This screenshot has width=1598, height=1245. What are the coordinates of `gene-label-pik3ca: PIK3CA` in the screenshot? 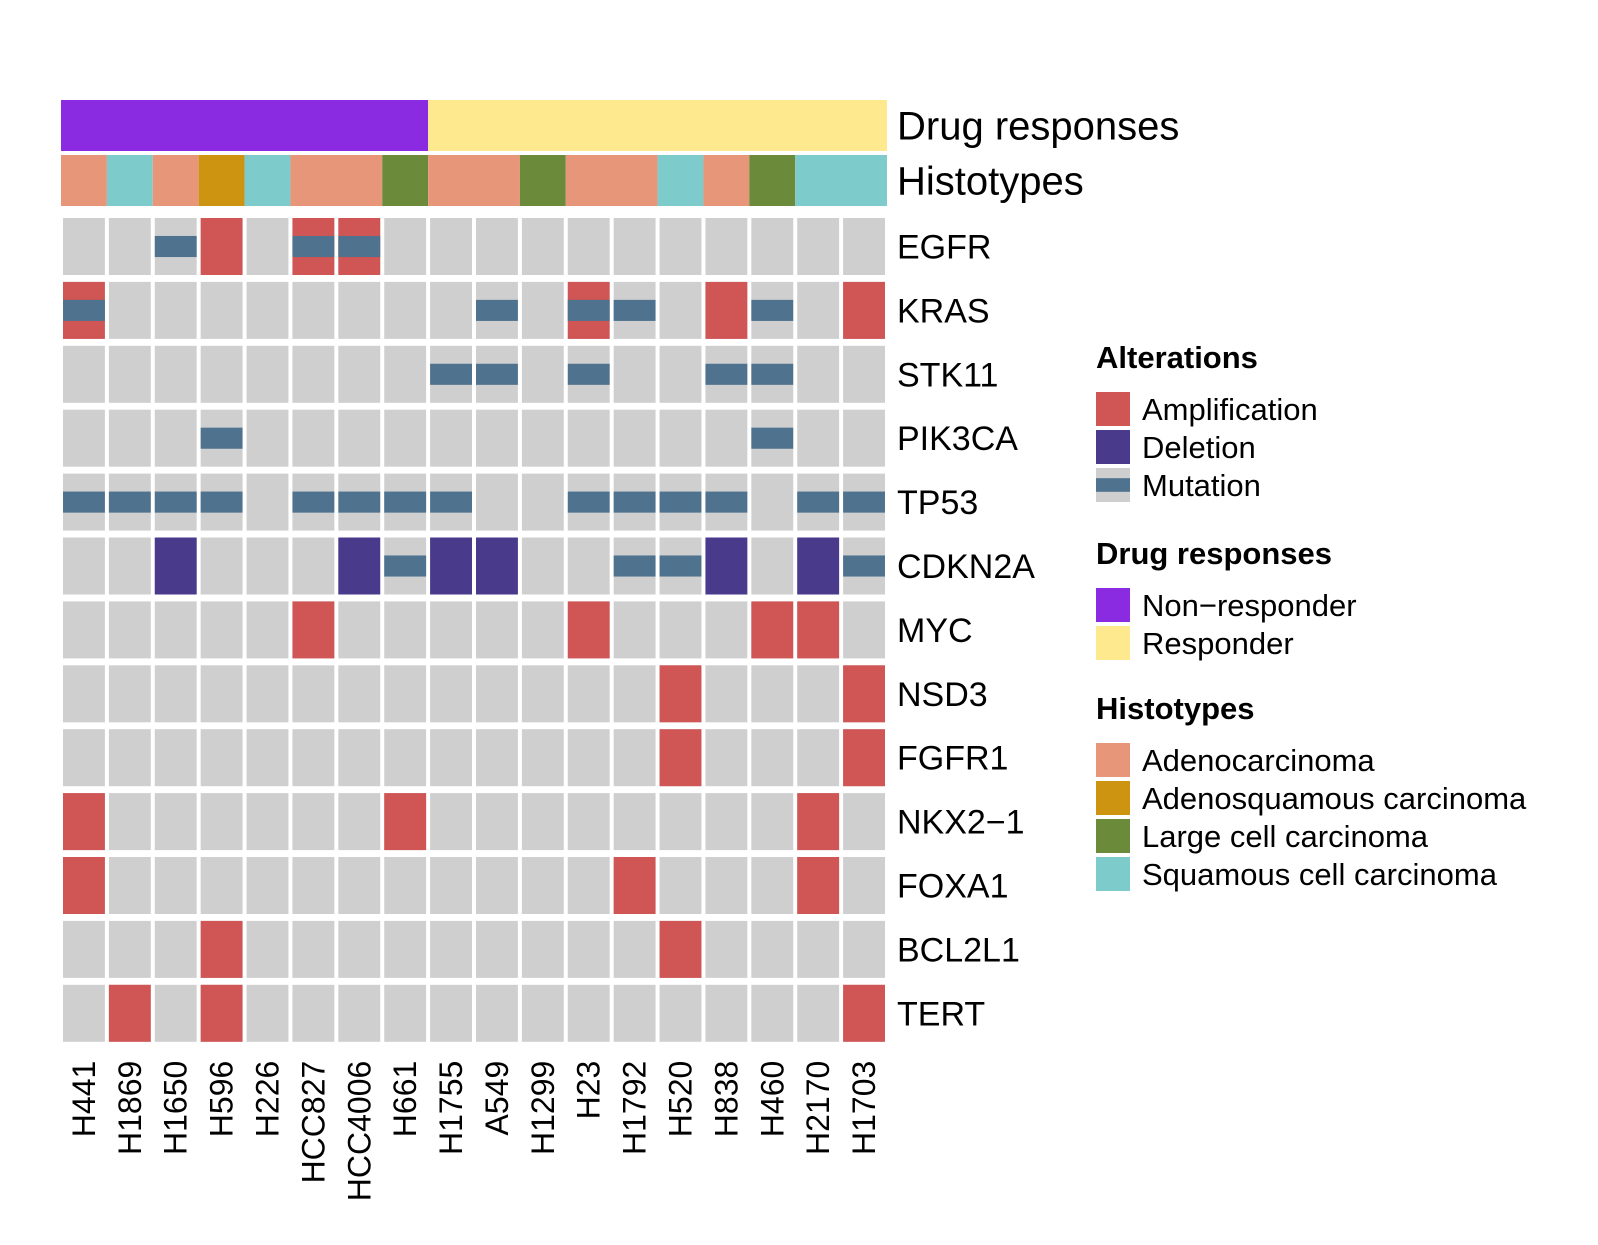 It's located at (957, 439).